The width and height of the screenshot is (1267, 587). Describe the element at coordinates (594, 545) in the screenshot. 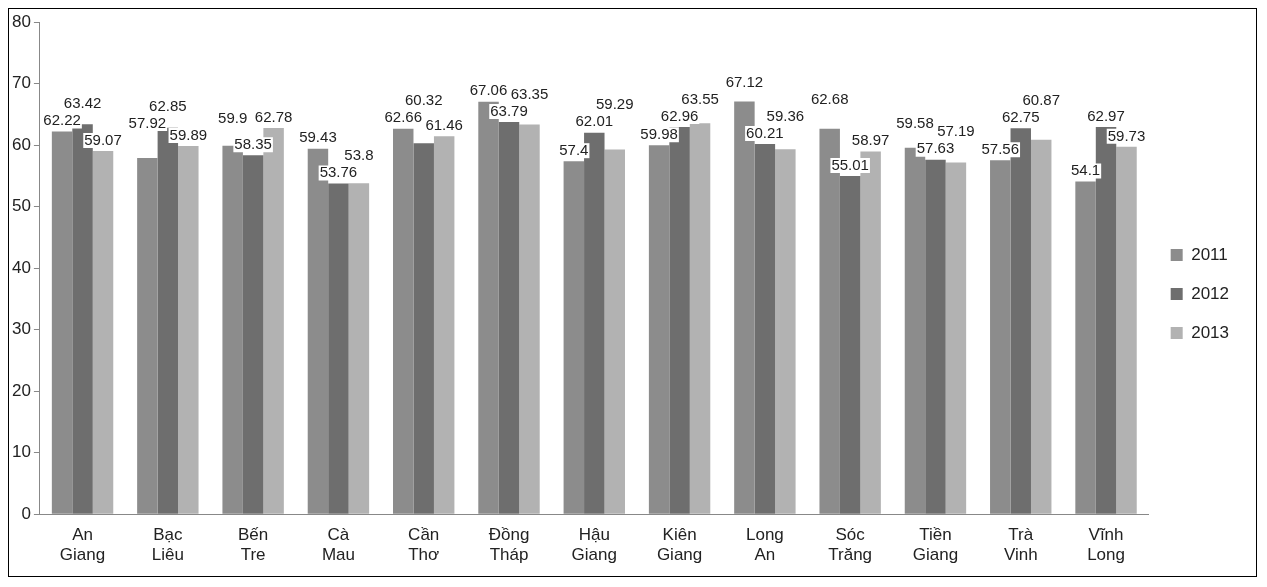

I see `x-tick-label: Hậu Giang` at that location.